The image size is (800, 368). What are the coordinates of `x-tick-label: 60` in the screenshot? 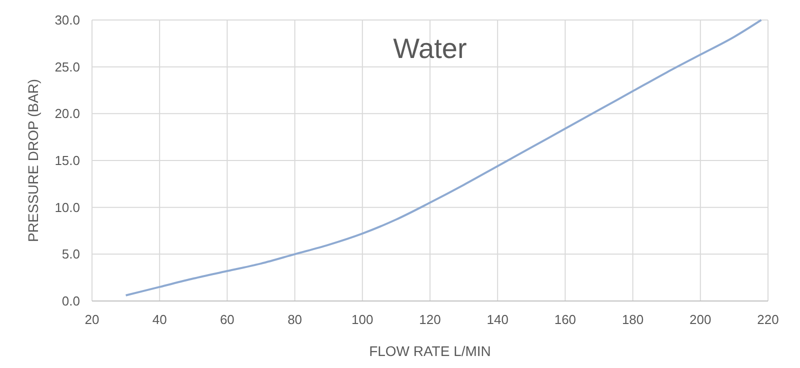 It's located at (227, 319).